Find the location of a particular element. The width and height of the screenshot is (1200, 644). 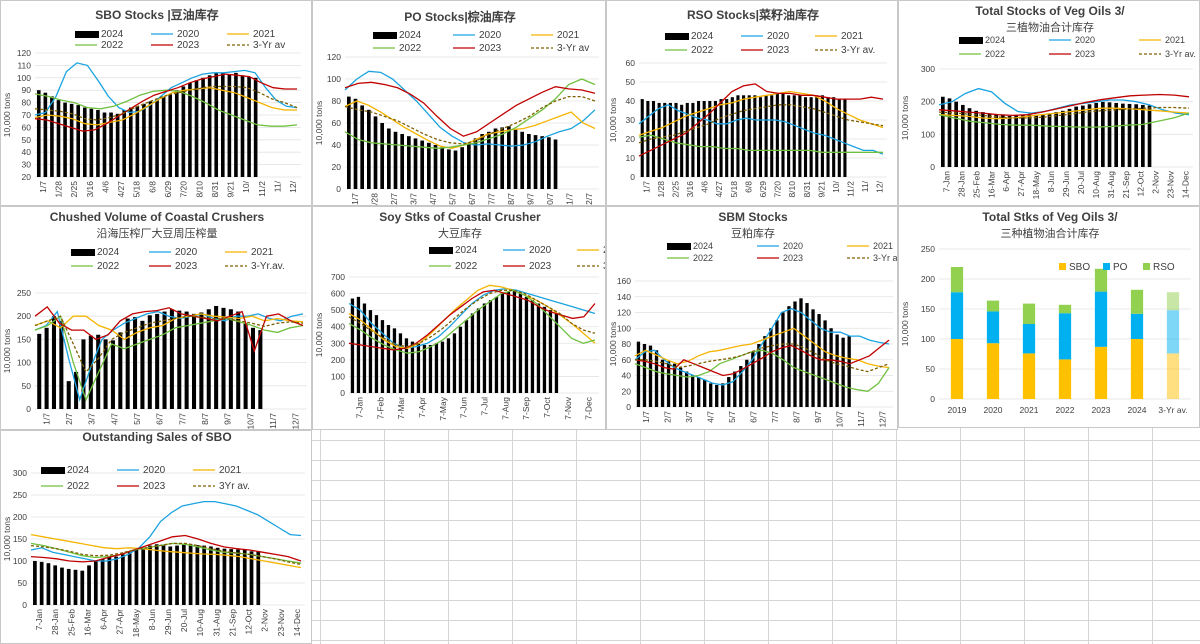

chart-subtitle: 大豆库存 is located at coordinates (460, 233).